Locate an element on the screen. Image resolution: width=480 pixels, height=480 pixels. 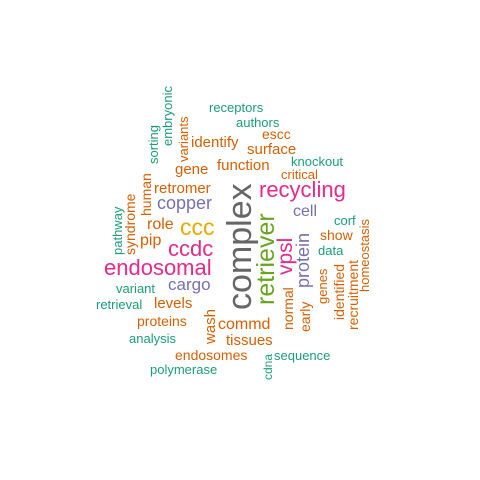
word-homeostasis: homeostasis is located at coordinates (364, 255).